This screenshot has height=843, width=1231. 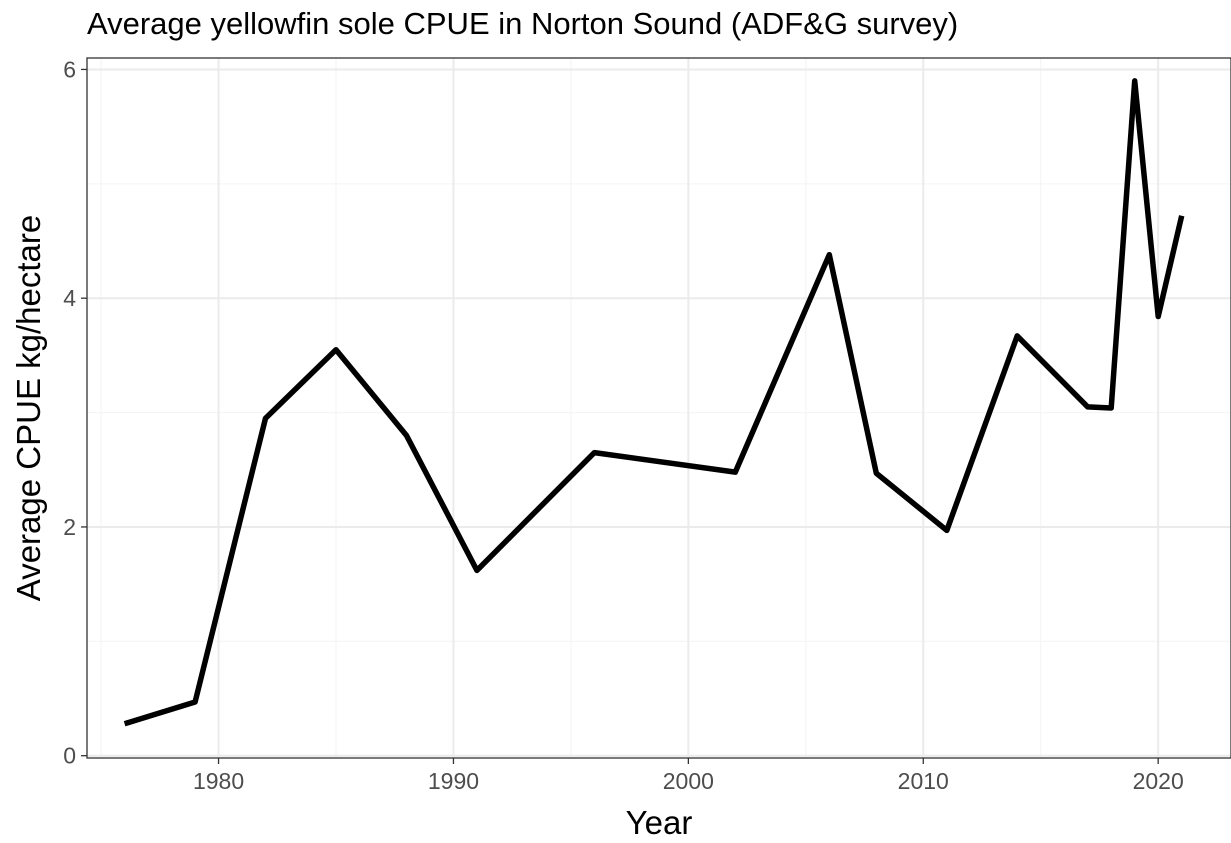 I want to click on x-tick-label: 2010, so click(x=923, y=781).